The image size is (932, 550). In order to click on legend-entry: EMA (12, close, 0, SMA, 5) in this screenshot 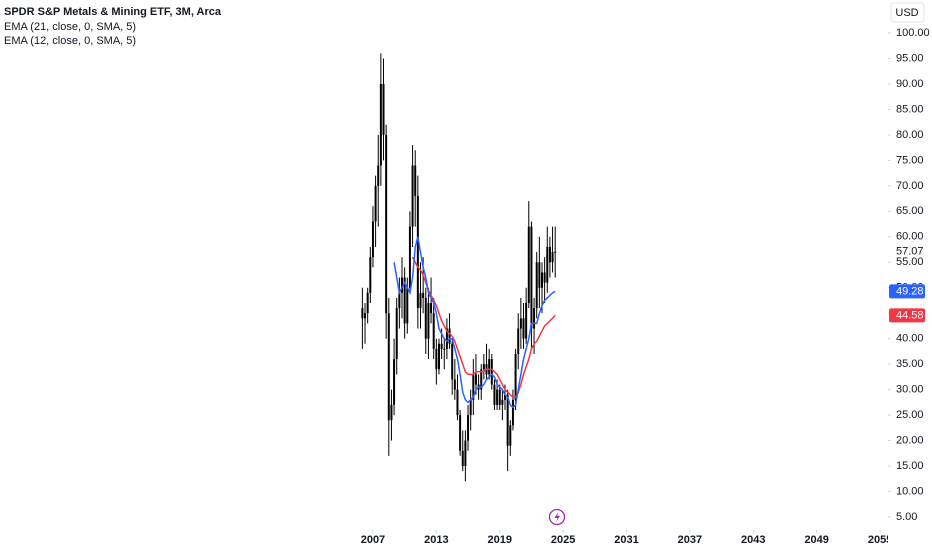, I will do `click(70, 41)`.